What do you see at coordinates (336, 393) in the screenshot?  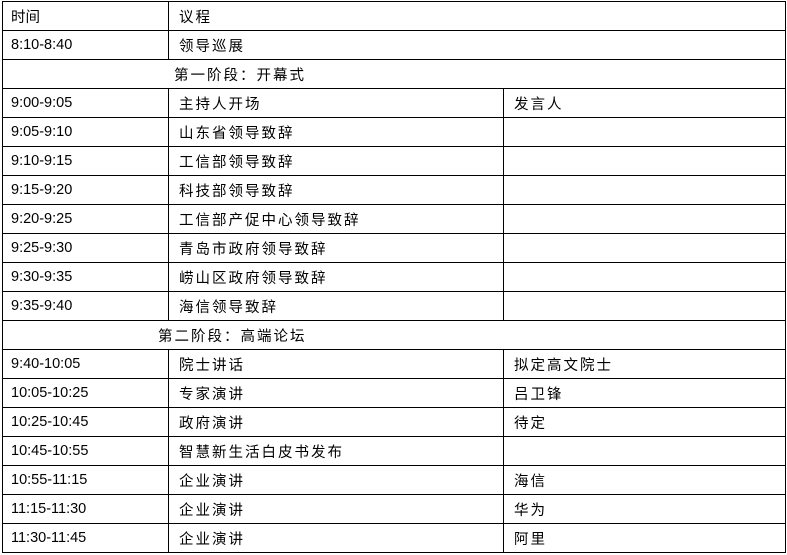 I see `agenda-cell: 专家演讲` at bounding box center [336, 393].